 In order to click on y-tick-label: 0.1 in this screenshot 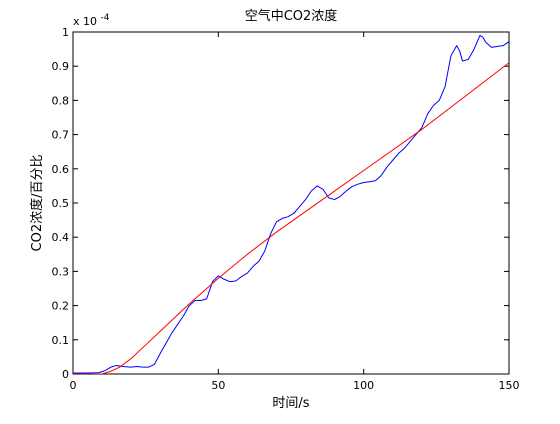, I will do `click(61, 340)`.